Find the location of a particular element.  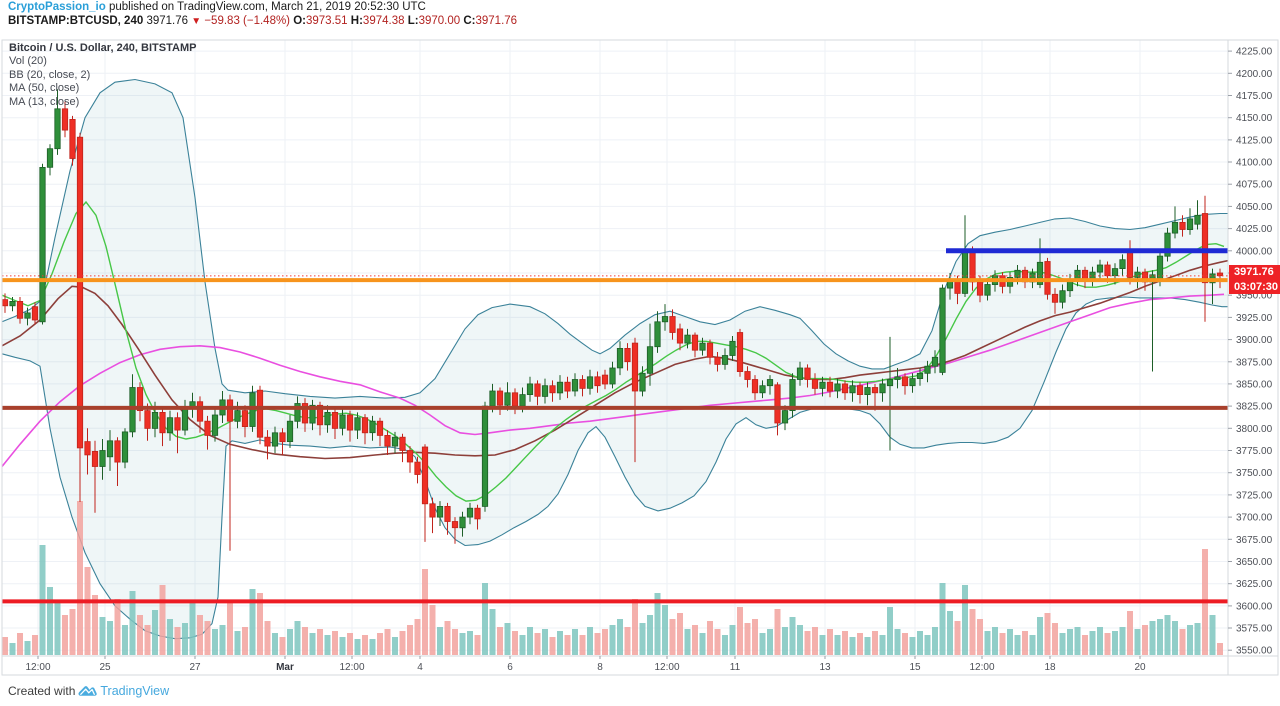

svg-text: 3600.00 is located at coordinates (1254, 606).